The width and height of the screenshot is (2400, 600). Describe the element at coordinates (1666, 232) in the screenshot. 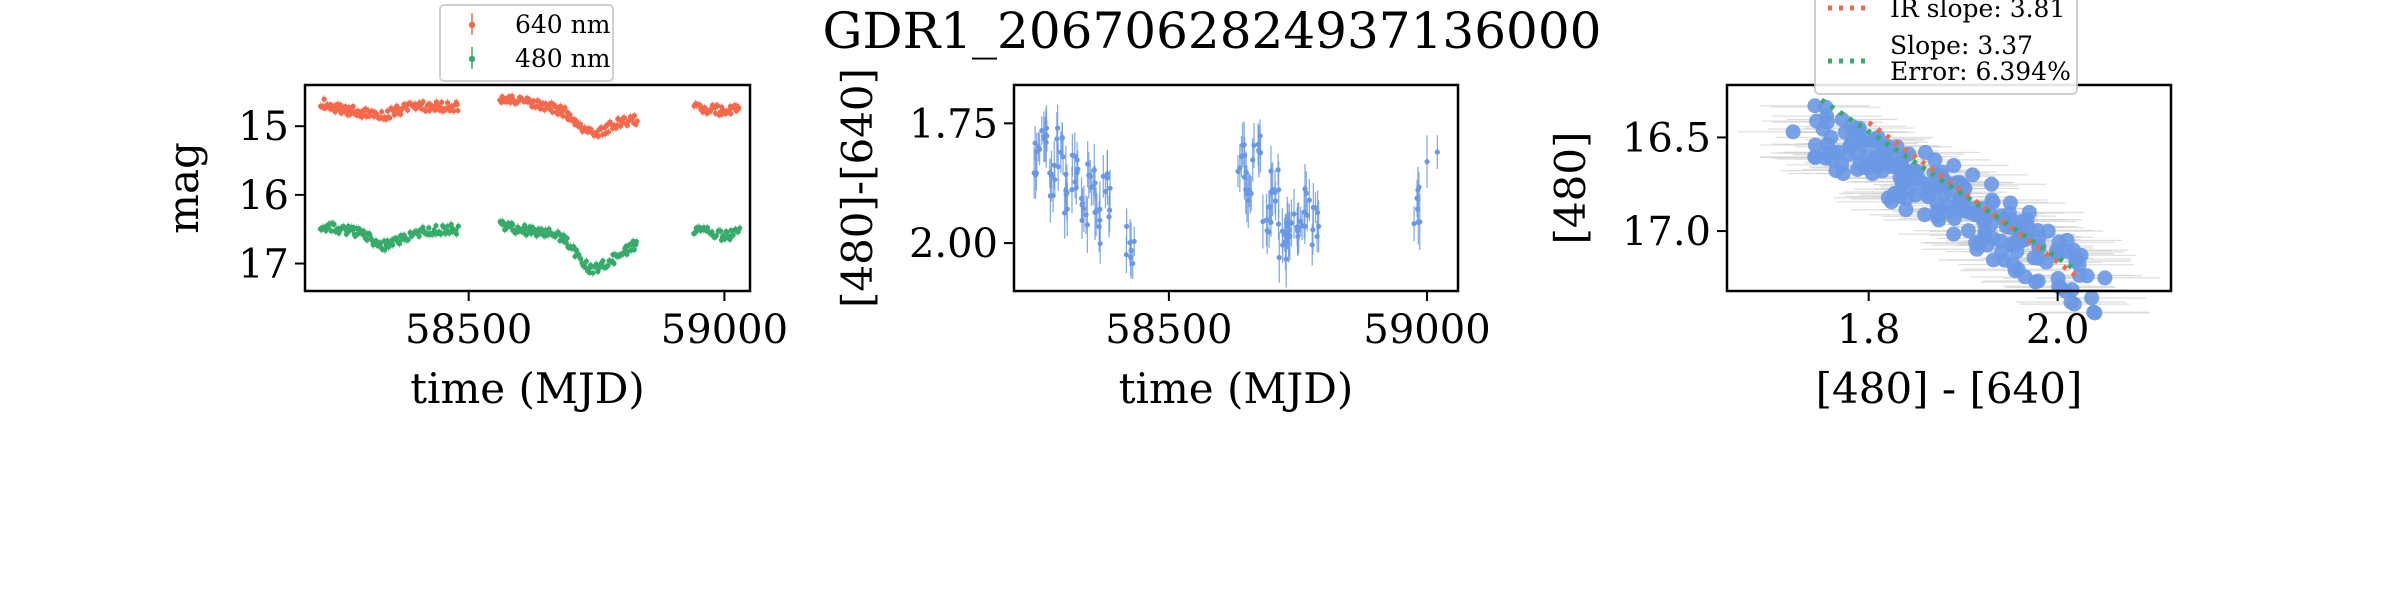

I see `y-tick-label: 17.0` at that location.